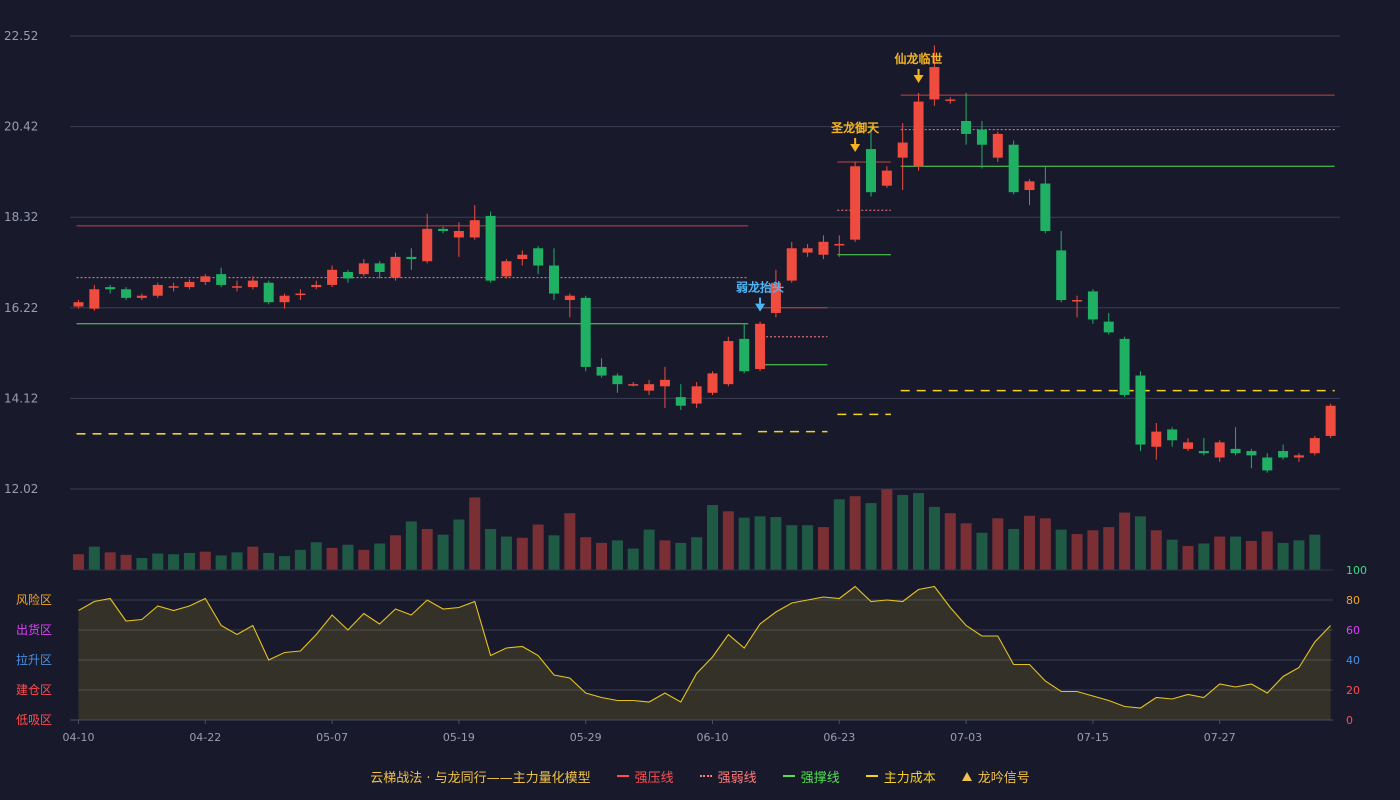 The height and width of the screenshot is (800, 1400). What do you see at coordinates (697, 529) in the screenshot?
I see `volume-bars` at bounding box center [697, 529].